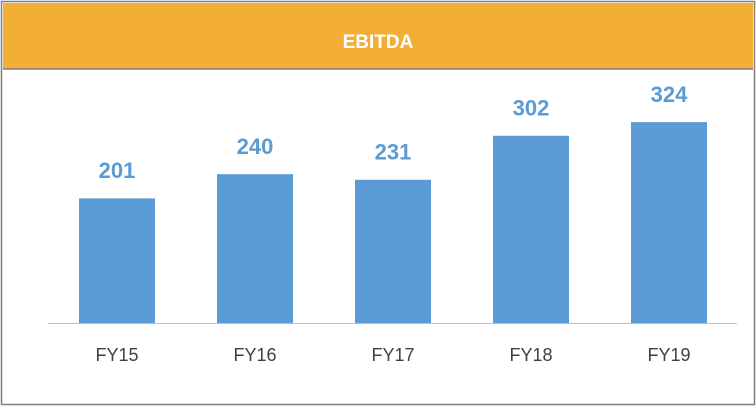 Image resolution: width=756 pixels, height=406 pixels. What do you see at coordinates (669, 94) in the screenshot?
I see `data-label: 324` at bounding box center [669, 94].